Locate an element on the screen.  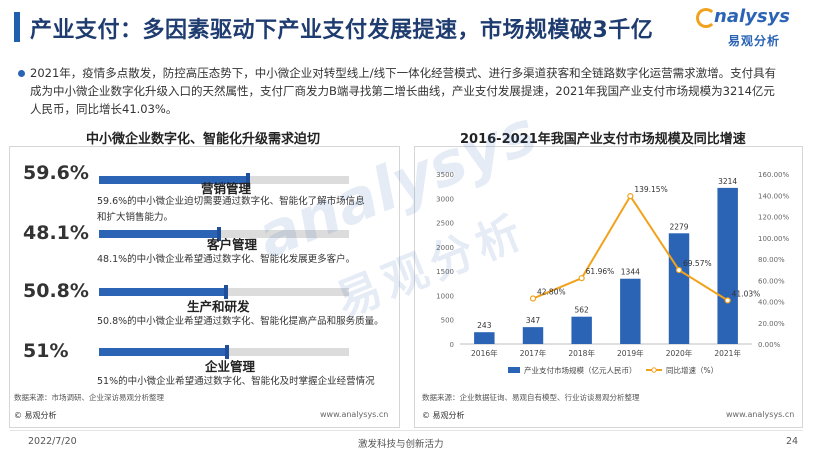
footer-slogan: 激发科技与创新活力 is located at coordinates (401, 444).